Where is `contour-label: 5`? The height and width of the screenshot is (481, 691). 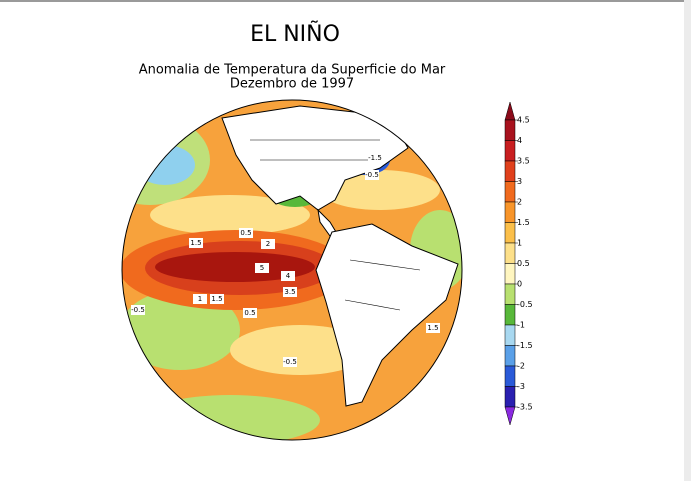 contour-label: 5 is located at coordinates (262, 268).